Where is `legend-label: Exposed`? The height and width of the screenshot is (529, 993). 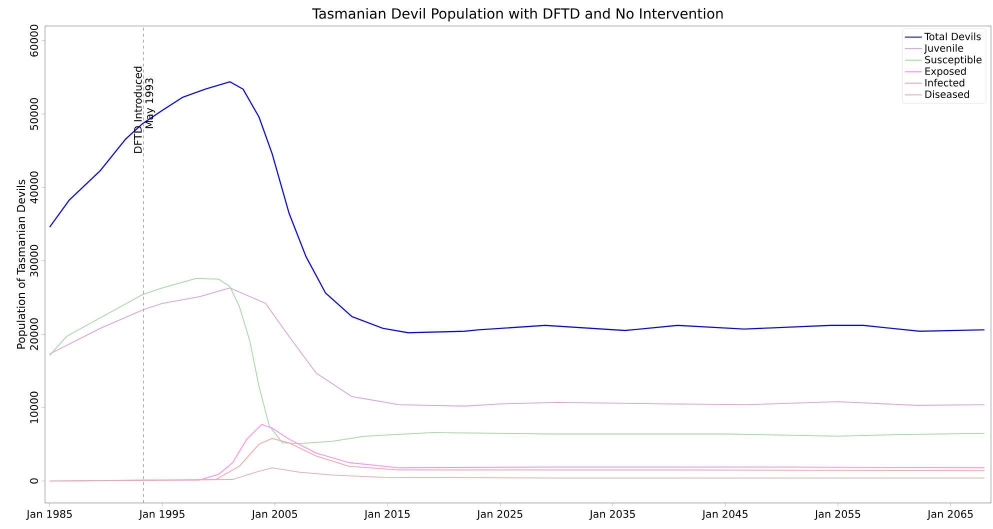
legend-label: Exposed is located at coordinates (945, 72).